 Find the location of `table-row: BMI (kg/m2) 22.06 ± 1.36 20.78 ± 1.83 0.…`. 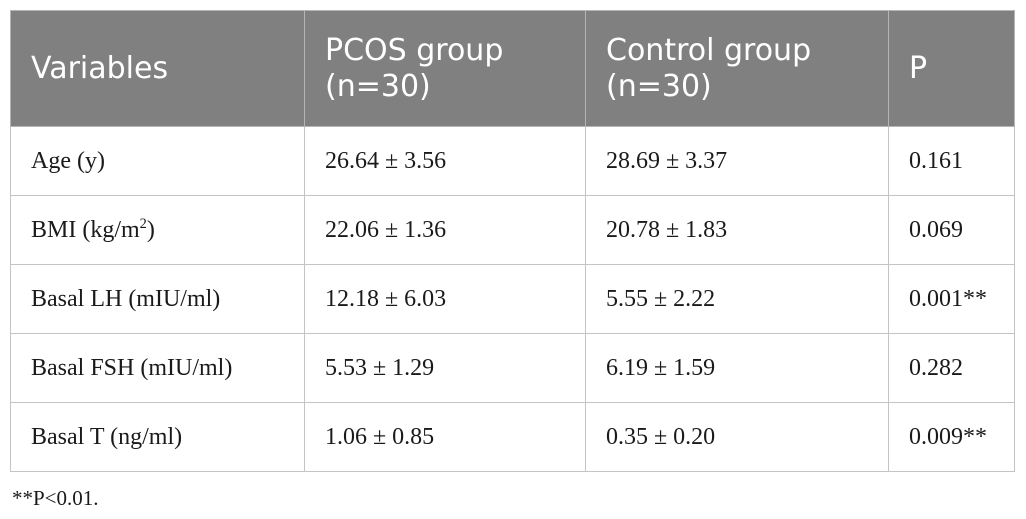

table-row: BMI (kg/m2) 22.06 ± 1.36 20.78 ± 1.83 0.… is located at coordinates (512, 230).